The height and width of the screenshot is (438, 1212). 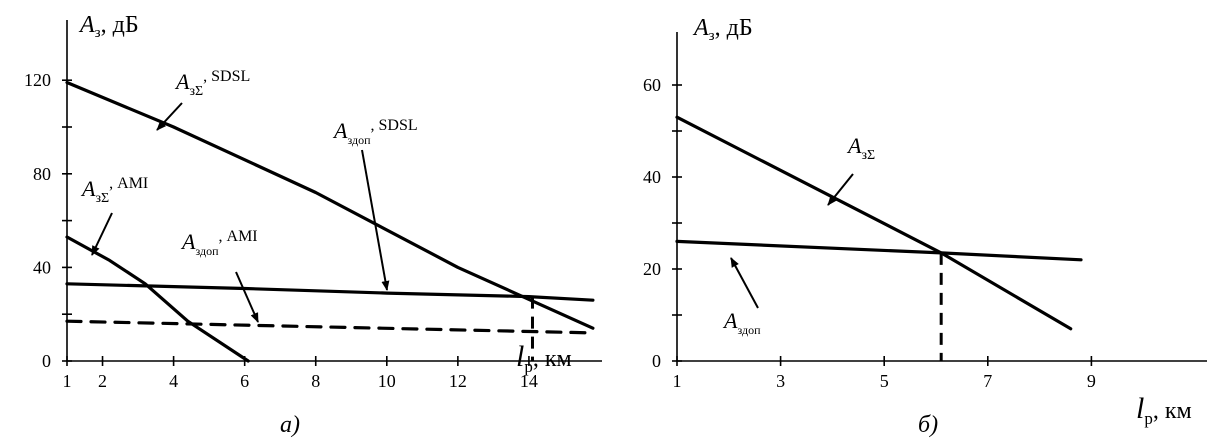 I want to click on annotation-a-dop-ami: Aздоп, AMI, so click(x=219, y=243).